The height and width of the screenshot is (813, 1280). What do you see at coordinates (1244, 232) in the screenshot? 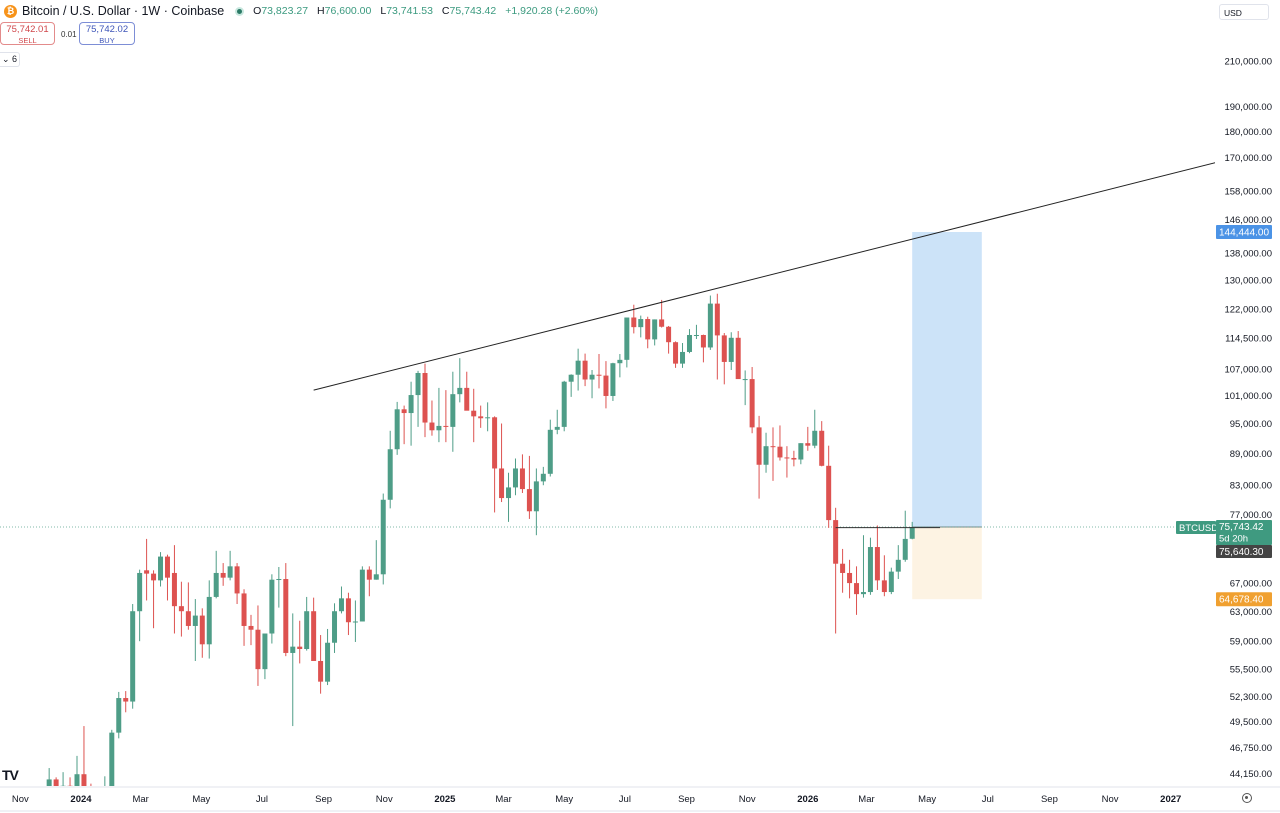
I see `target-price-badge-bg` at bounding box center [1244, 232].